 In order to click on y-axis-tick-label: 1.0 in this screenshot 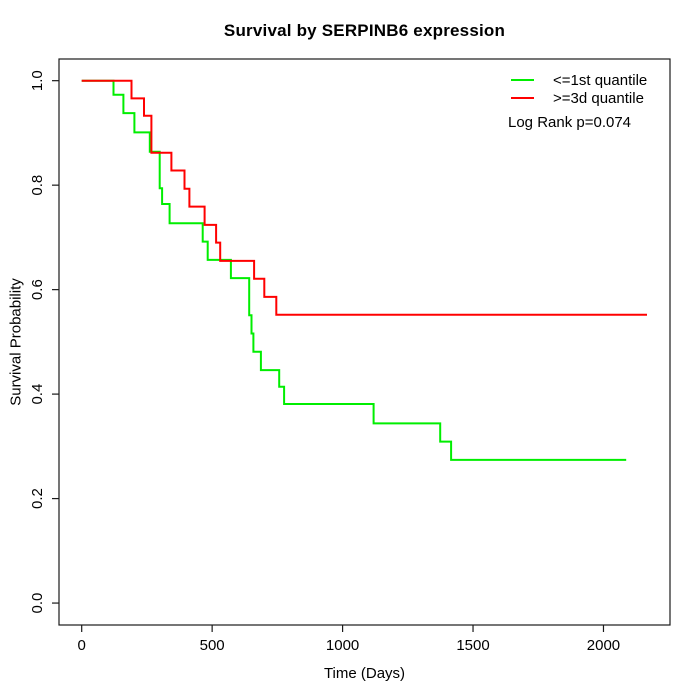, I will do `click(37, 80)`.